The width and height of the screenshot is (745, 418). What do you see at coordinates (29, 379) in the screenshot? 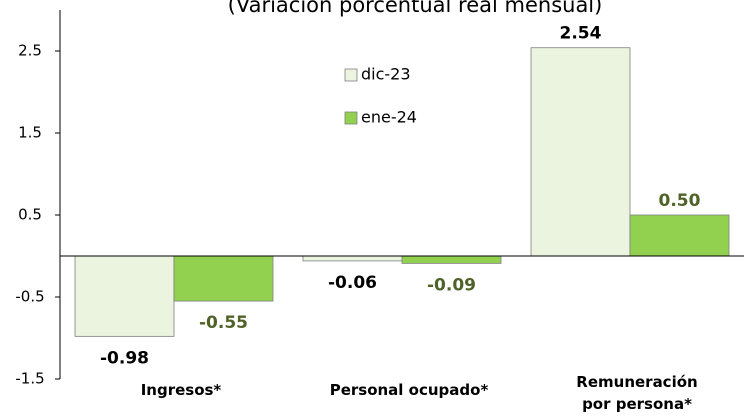
I see `y-tick-label: -1.5` at bounding box center [29, 379].